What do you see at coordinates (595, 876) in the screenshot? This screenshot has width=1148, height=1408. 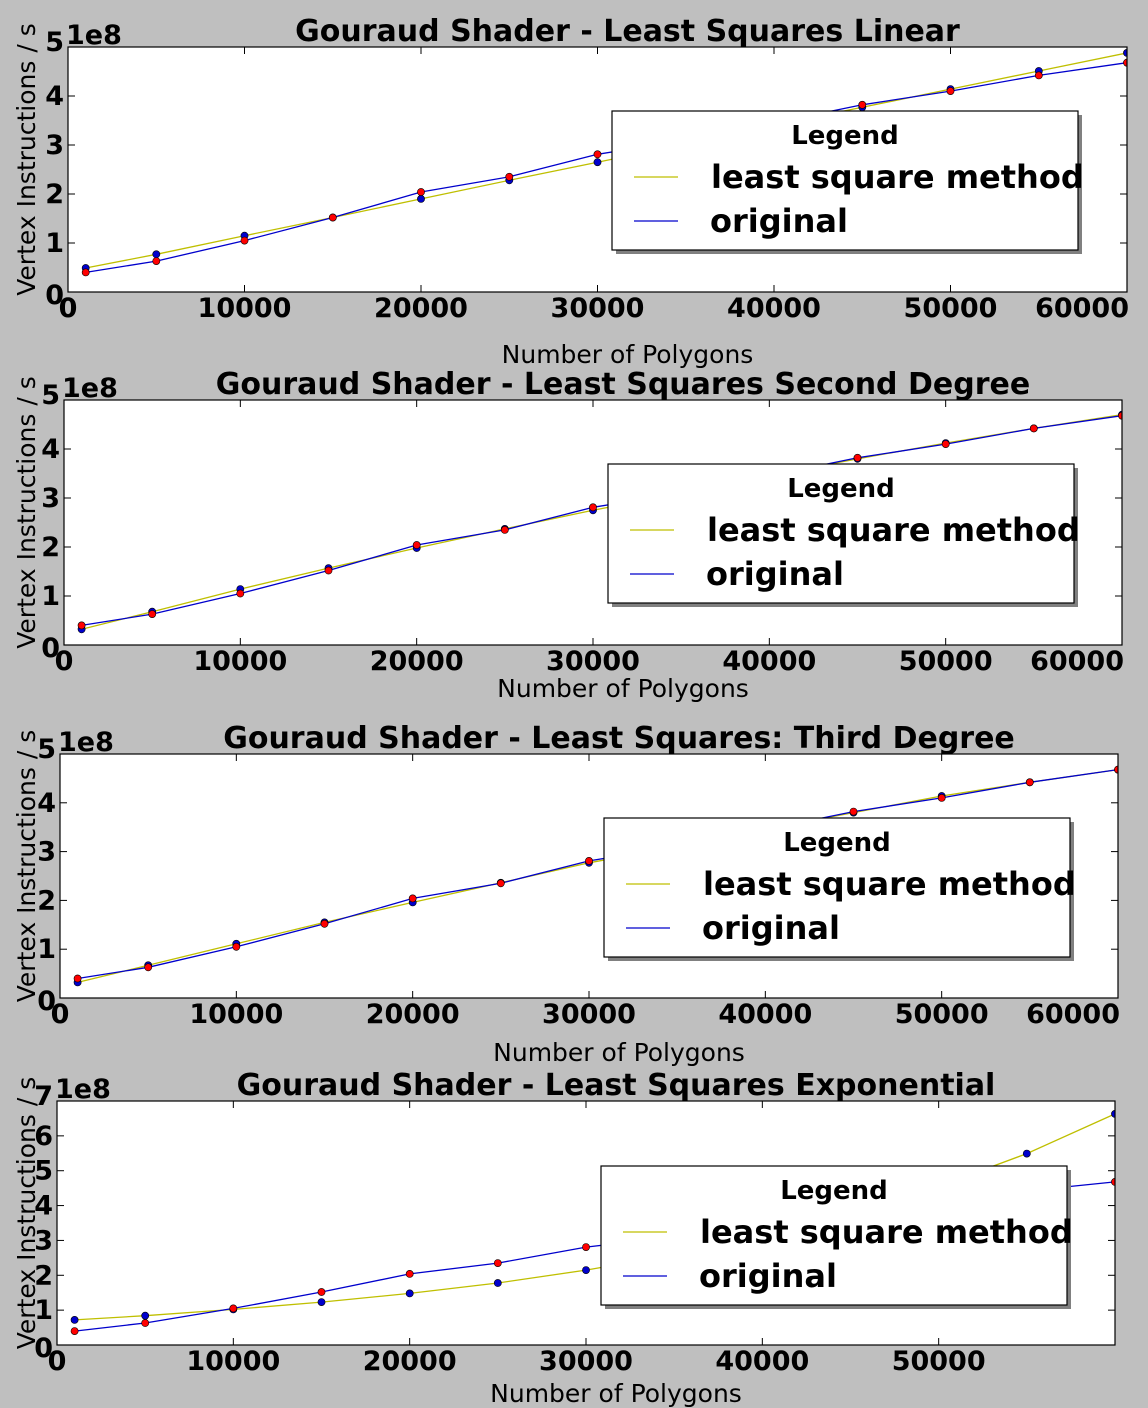 I see `plot-series` at bounding box center [595, 876].